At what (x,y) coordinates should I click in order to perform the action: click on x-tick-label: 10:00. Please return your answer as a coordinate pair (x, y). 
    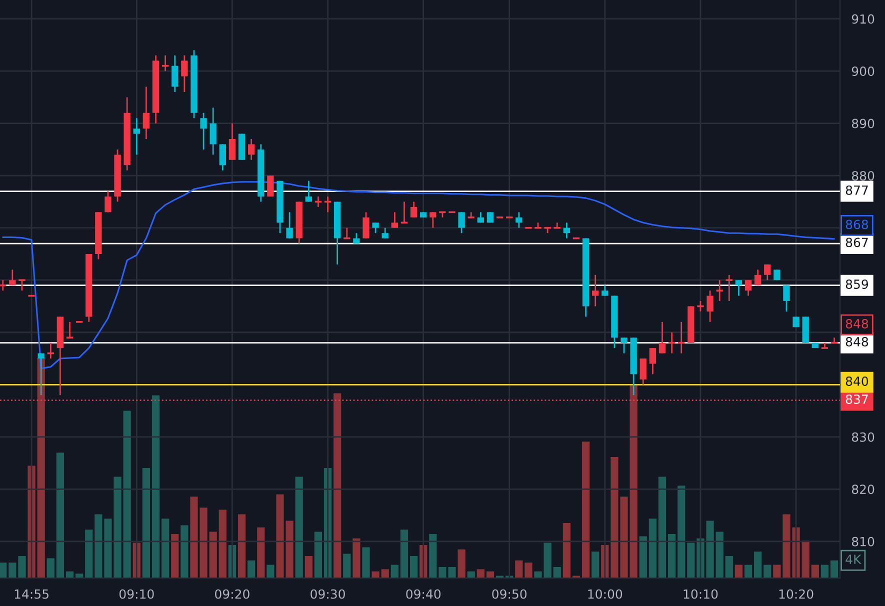
    Looking at the image, I should click on (605, 594).